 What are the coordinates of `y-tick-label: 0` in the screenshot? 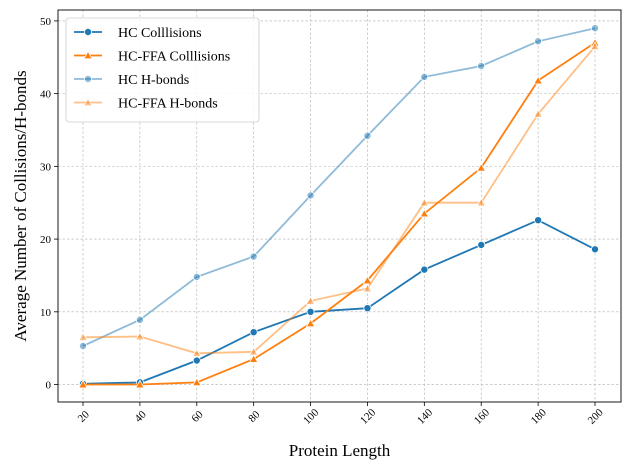 It's located at (49, 386).